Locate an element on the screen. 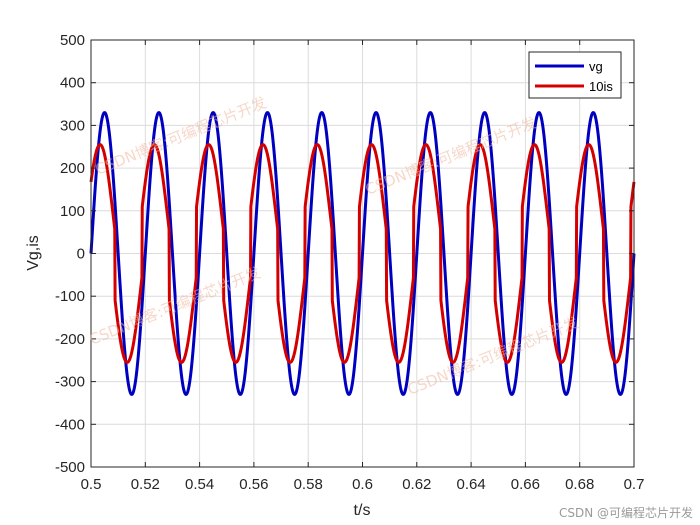  x-tick-label: 0.52 is located at coordinates (145, 484).